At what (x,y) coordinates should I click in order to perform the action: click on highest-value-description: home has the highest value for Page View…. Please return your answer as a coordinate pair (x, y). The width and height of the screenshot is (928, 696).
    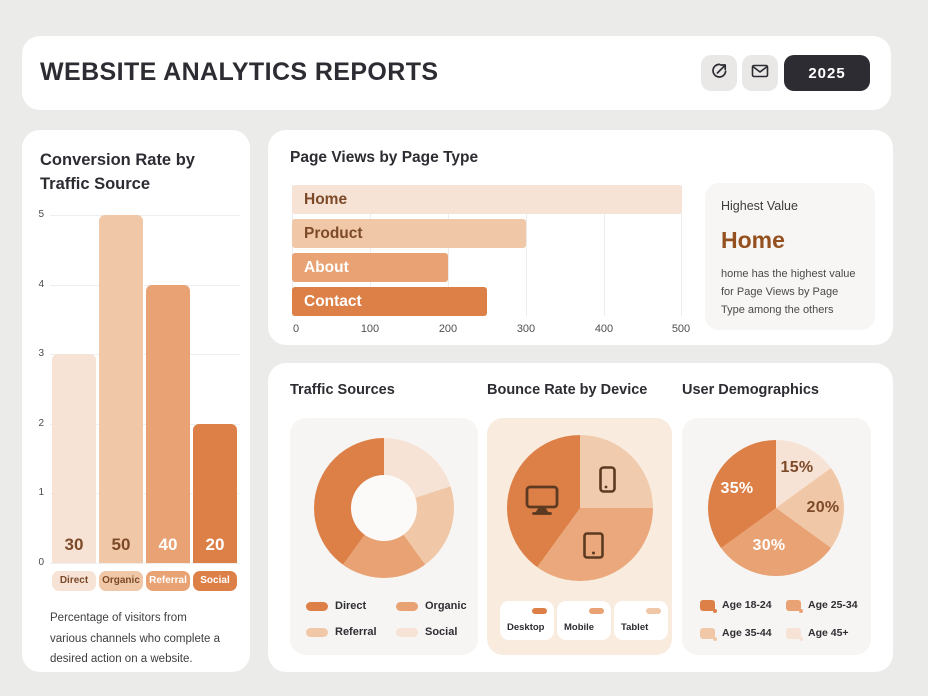
    Looking at the image, I should click on (788, 292).